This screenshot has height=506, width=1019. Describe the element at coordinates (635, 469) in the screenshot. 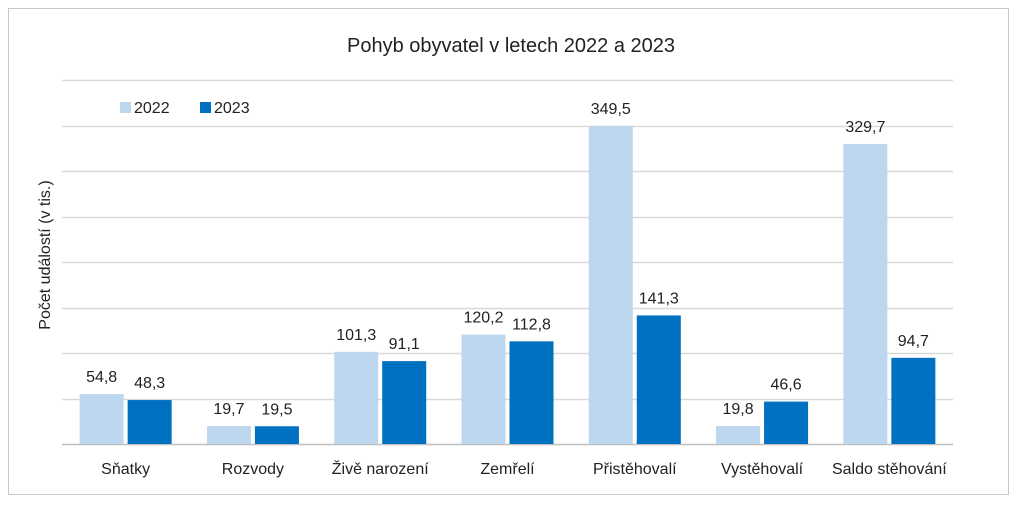

I see `category-label-5: Přistěhovalí` at that location.